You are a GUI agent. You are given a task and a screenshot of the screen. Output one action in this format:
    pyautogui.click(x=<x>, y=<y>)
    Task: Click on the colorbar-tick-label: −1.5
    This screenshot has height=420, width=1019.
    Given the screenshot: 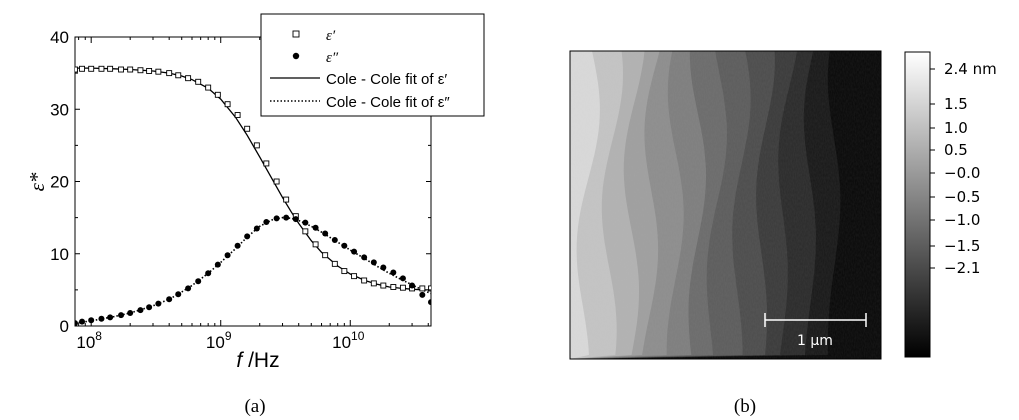 What is the action you would take?
    pyautogui.click(x=962, y=246)
    